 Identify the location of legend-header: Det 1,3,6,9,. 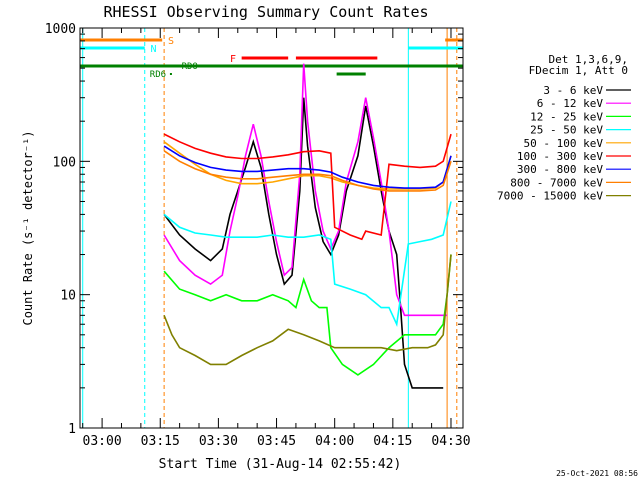
(588, 59).